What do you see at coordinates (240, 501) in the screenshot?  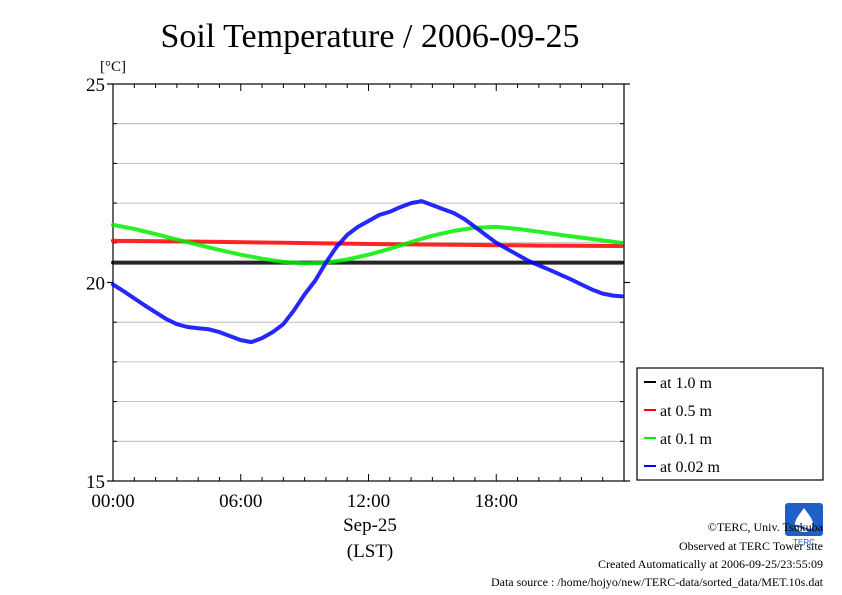 I see `x-tick-label: 06:00` at bounding box center [240, 501].